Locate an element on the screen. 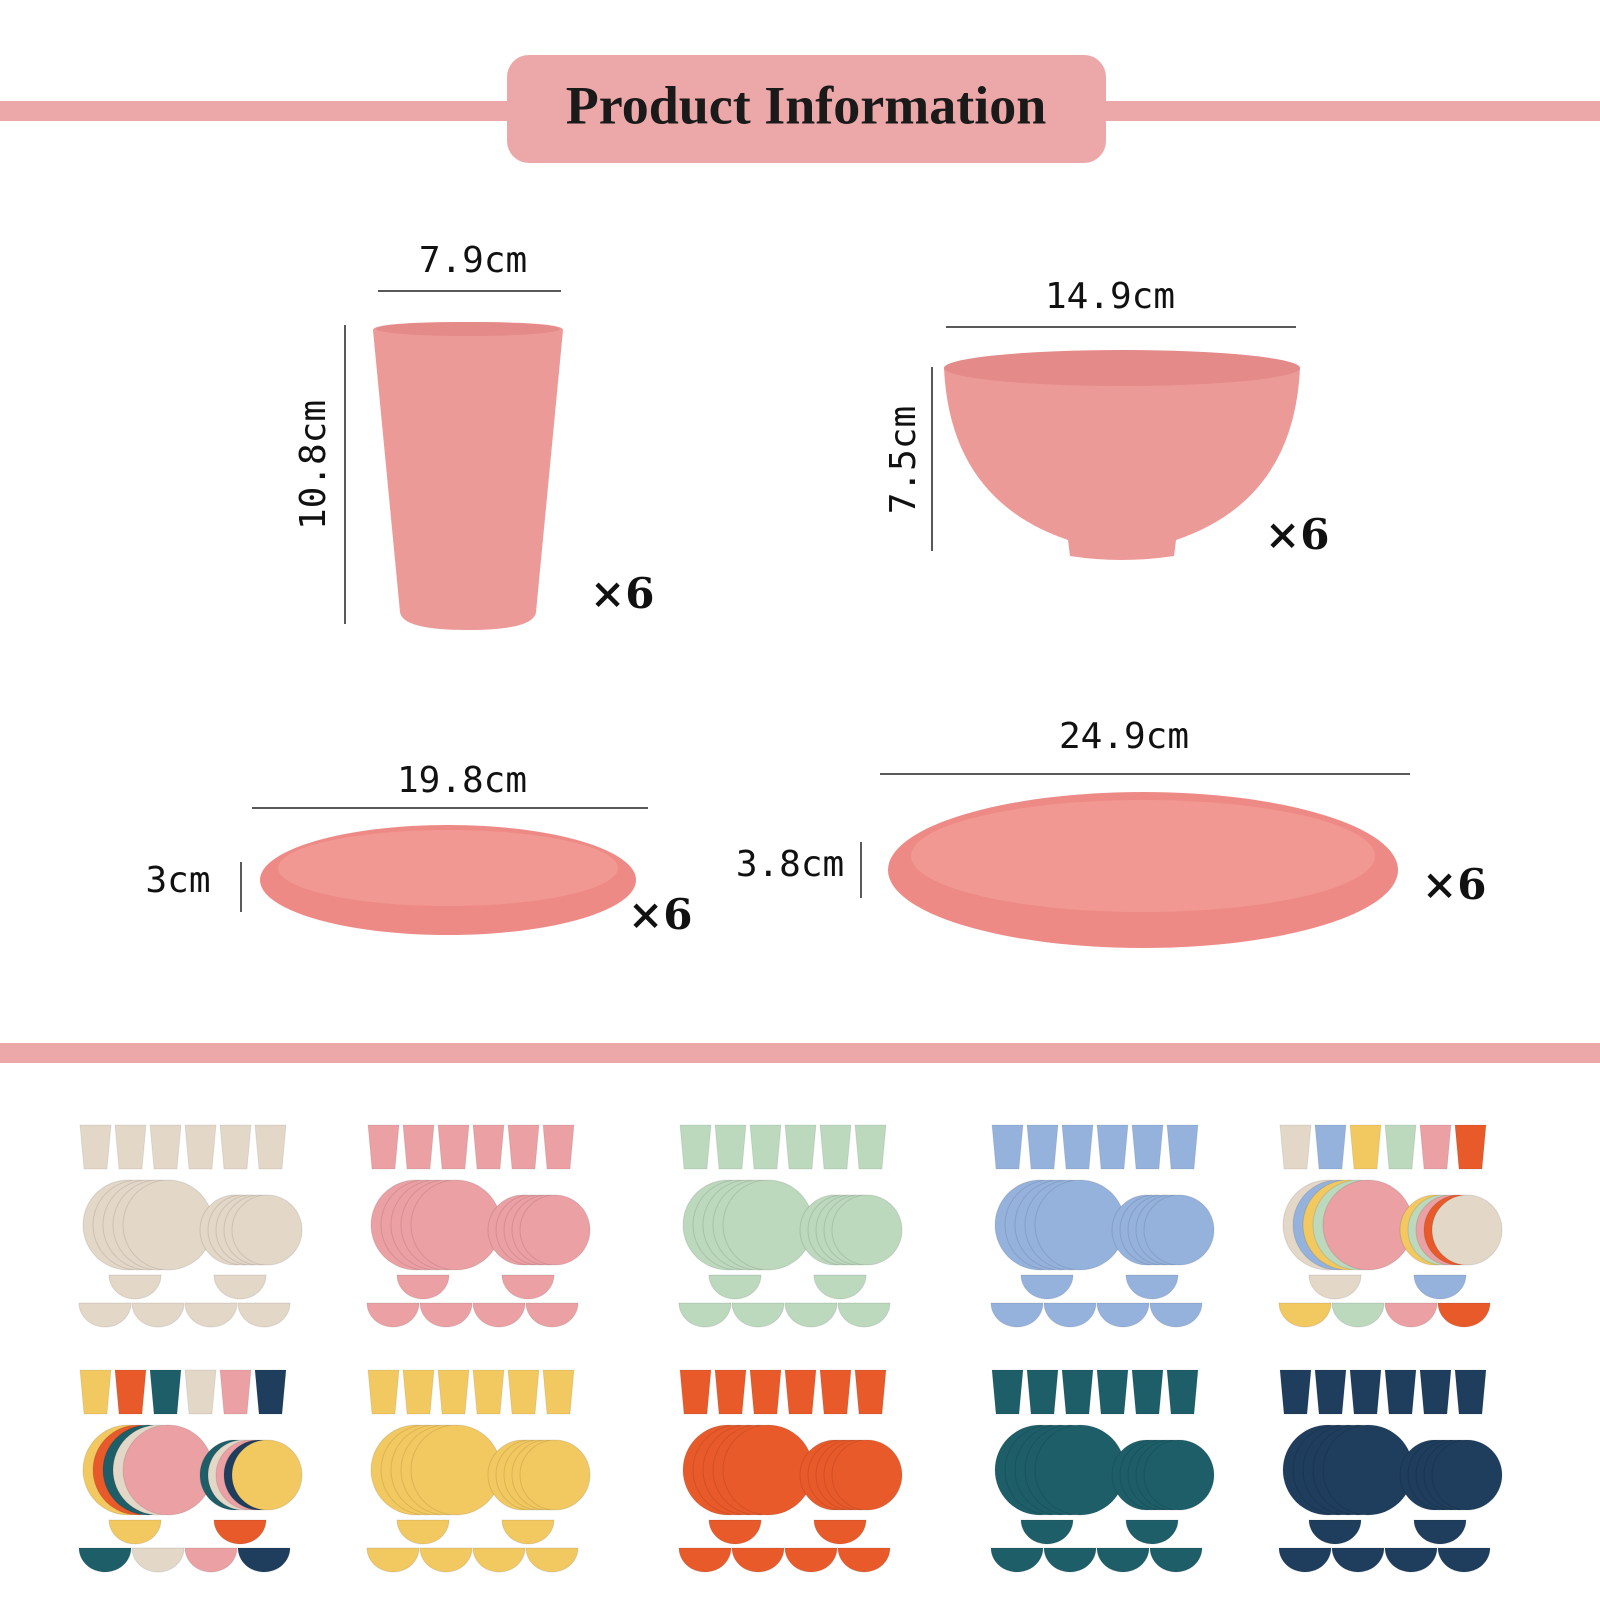 The image size is (1600, 1600). divider-band is located at coordinates (800, 1053).